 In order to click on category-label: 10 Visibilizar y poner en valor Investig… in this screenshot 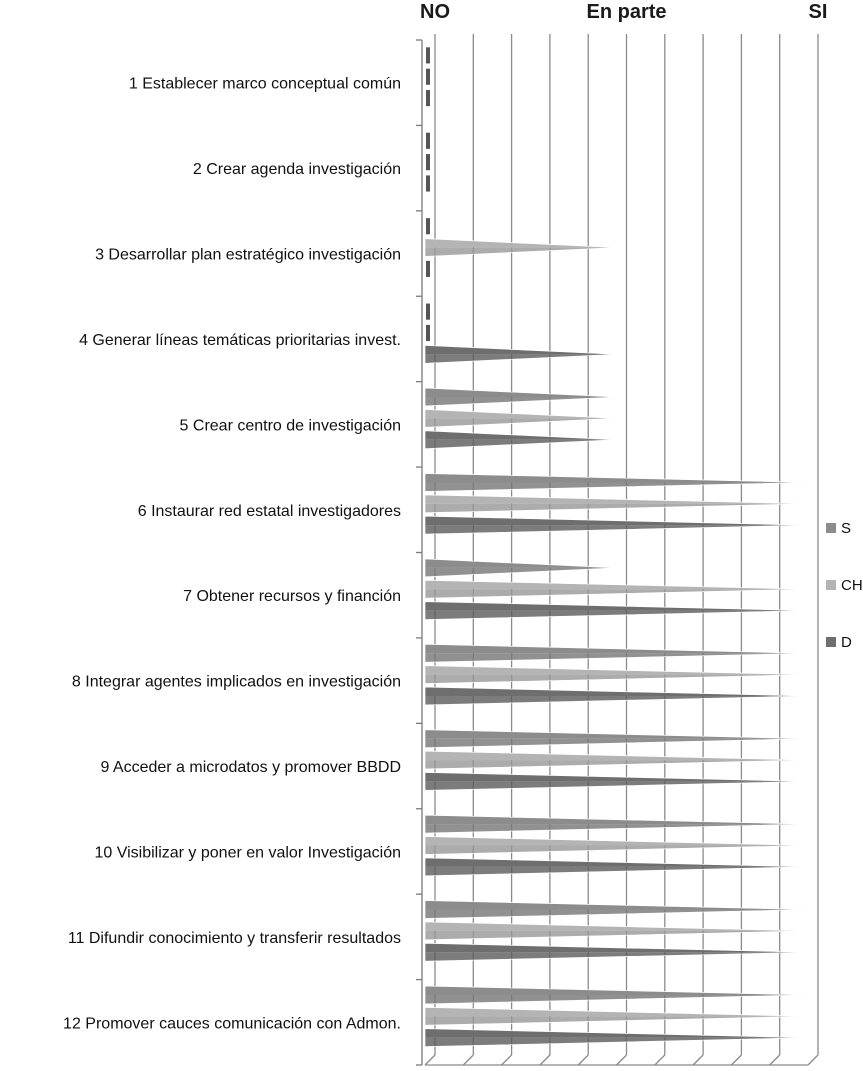, I will do `click(247, 852)`.